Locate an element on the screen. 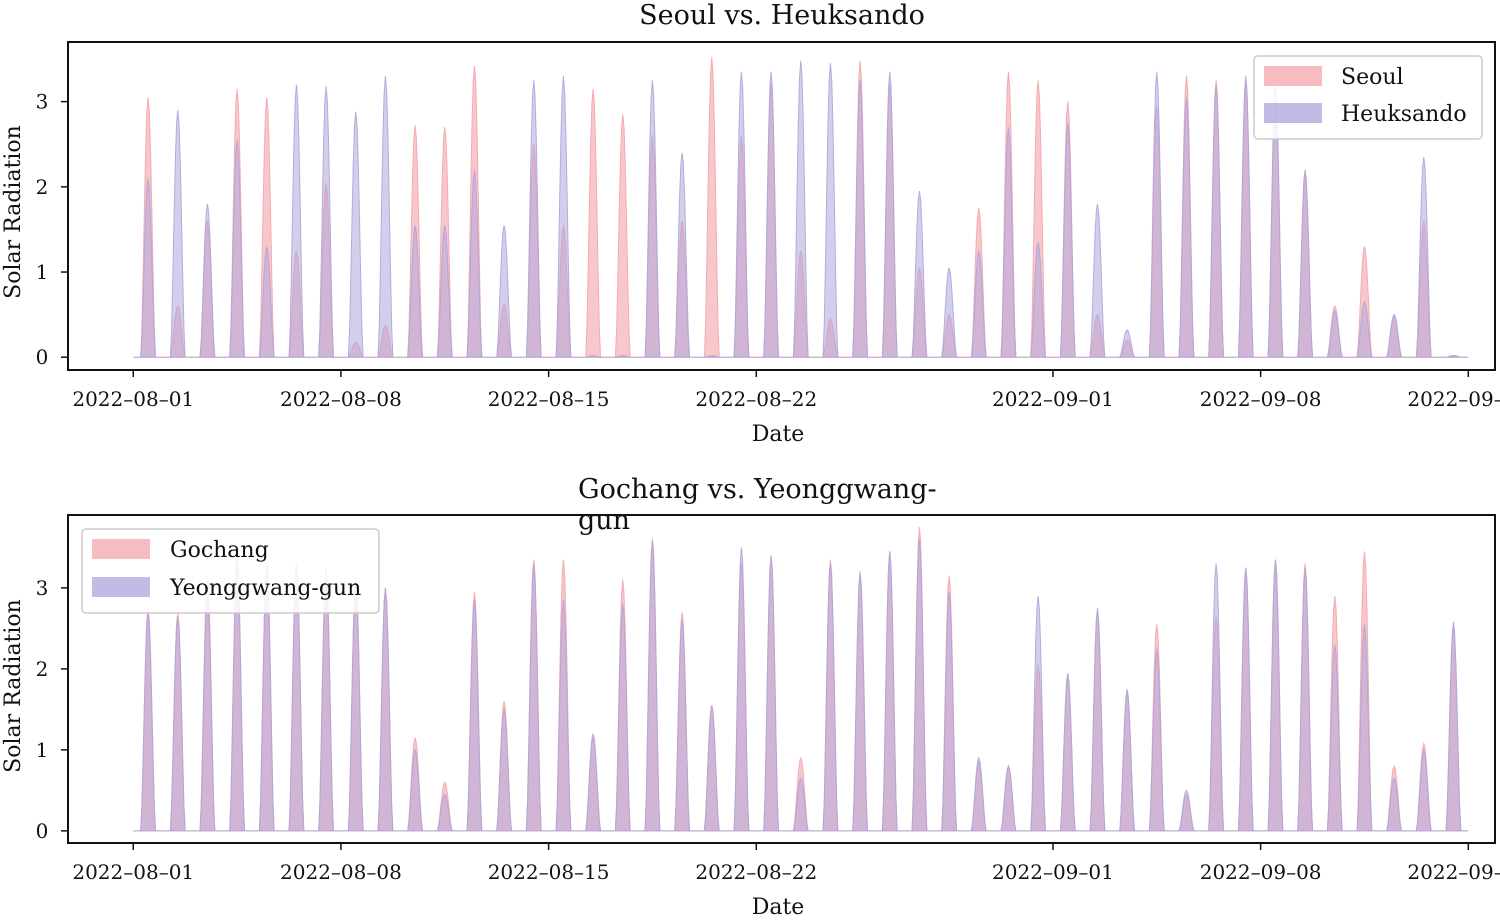 This screenshot has width=1500, height=920. legend-swatch-yeonggwang-gun is located at coordinates (121, 587).